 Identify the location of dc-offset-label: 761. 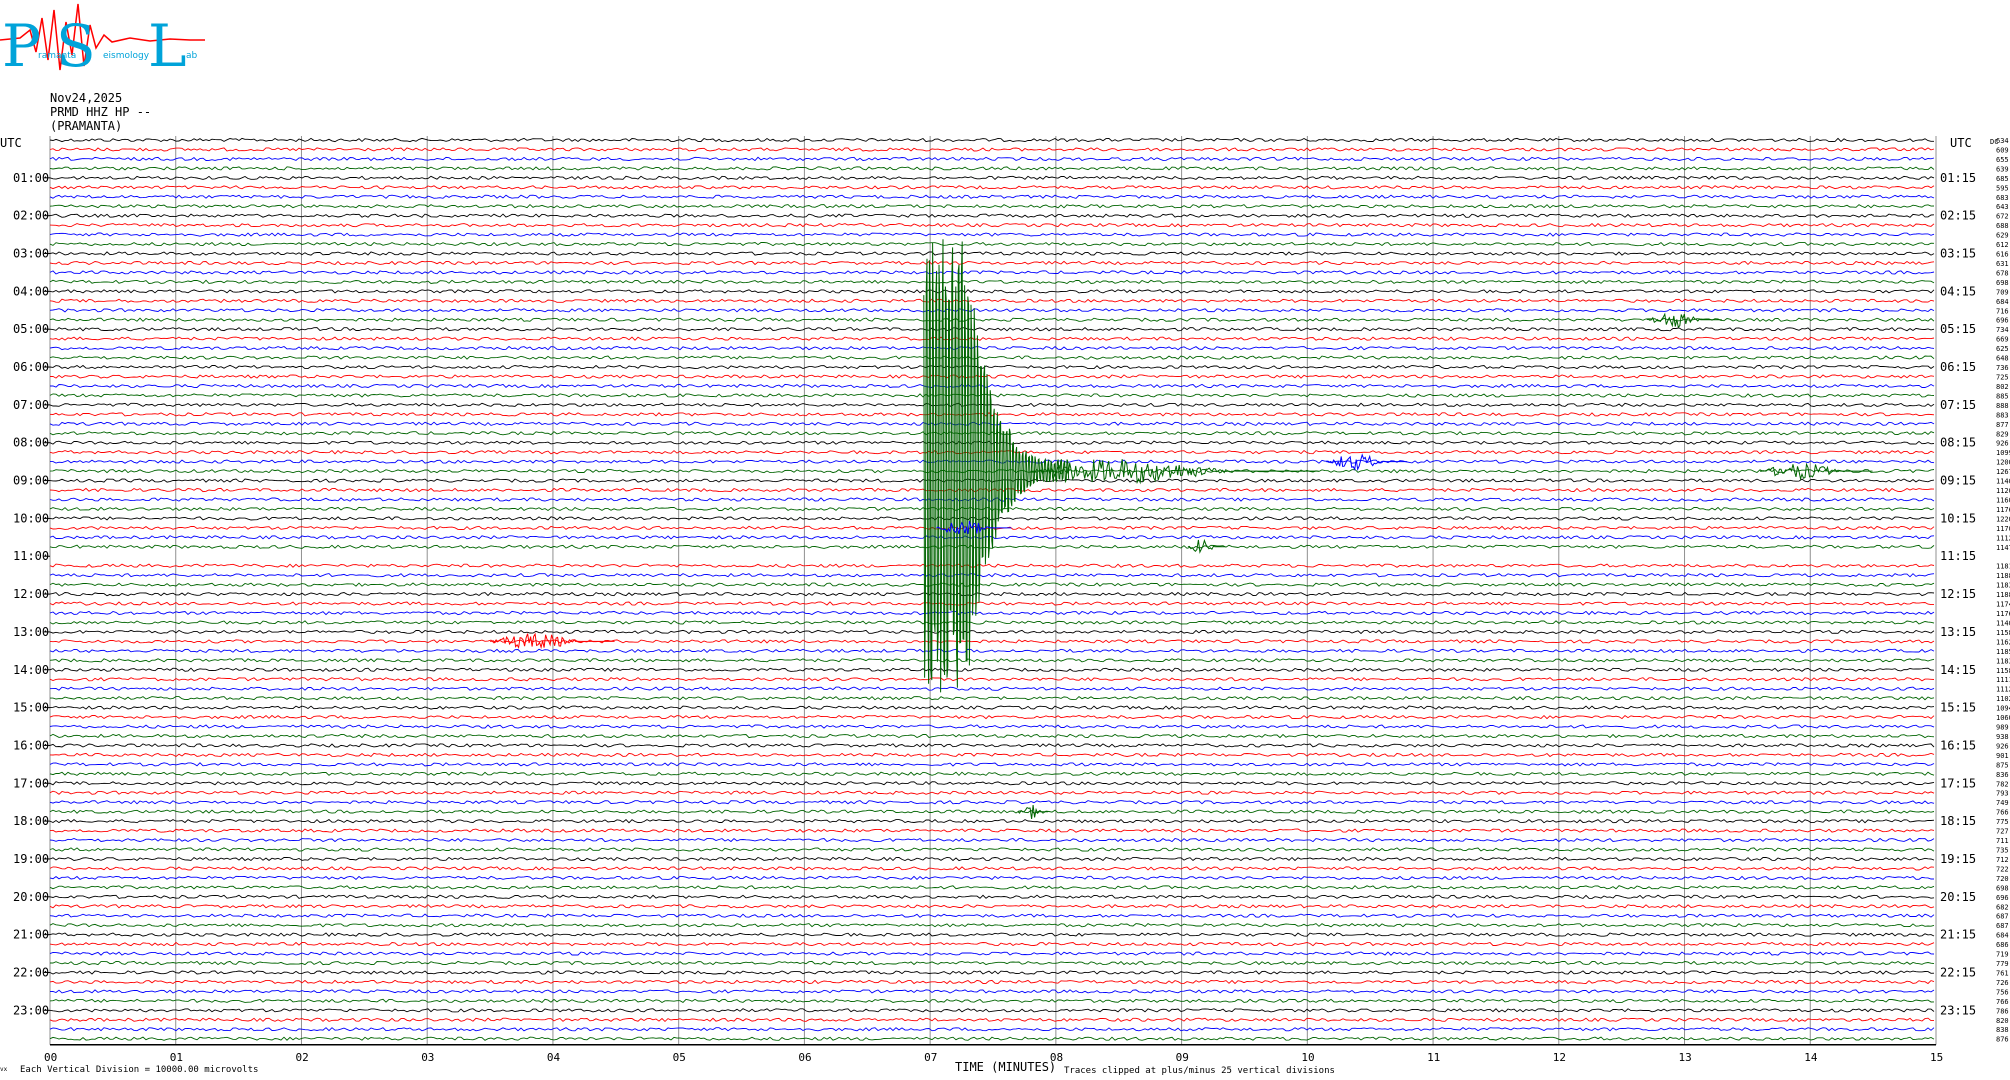
(2002, 973).